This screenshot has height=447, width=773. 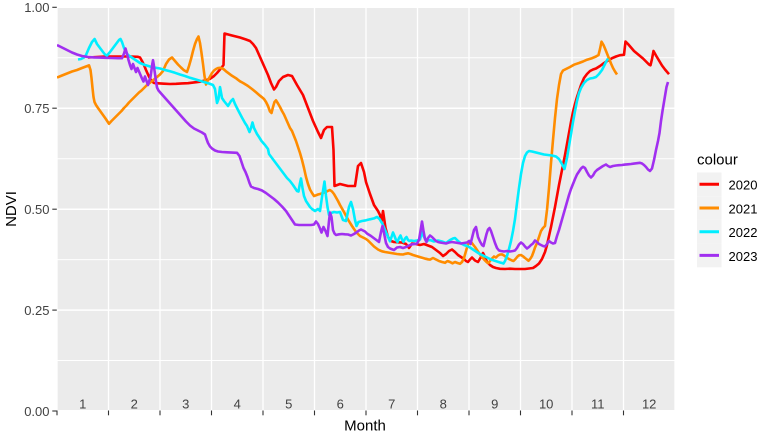 What do you see at coordinates (82, 404) in the screenshot?
I see `svg-text: 1` at bounding box center [82, 404].